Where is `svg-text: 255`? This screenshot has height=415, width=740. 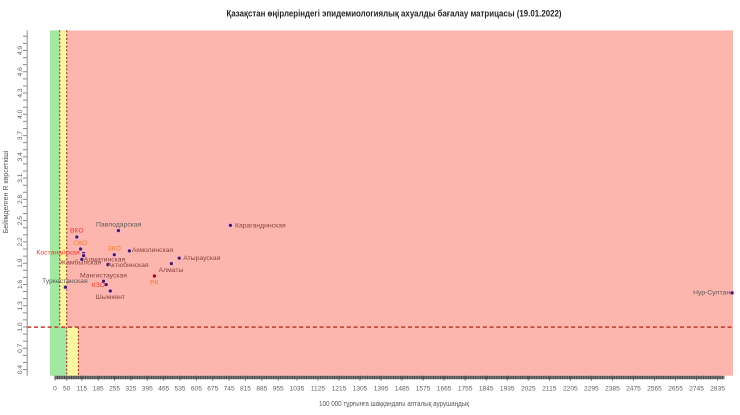
svg-text: 255 is located at coordinates (114, 388).